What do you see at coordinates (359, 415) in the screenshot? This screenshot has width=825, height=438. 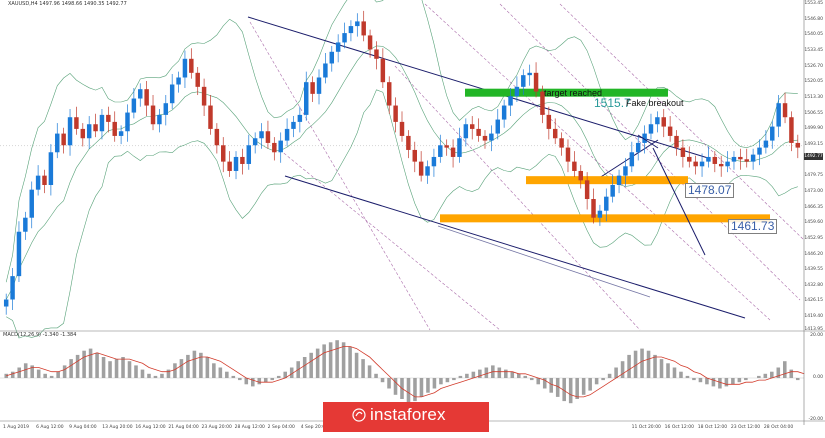 I see `instaforex-logo-icon` at bounding box center [359, 415].